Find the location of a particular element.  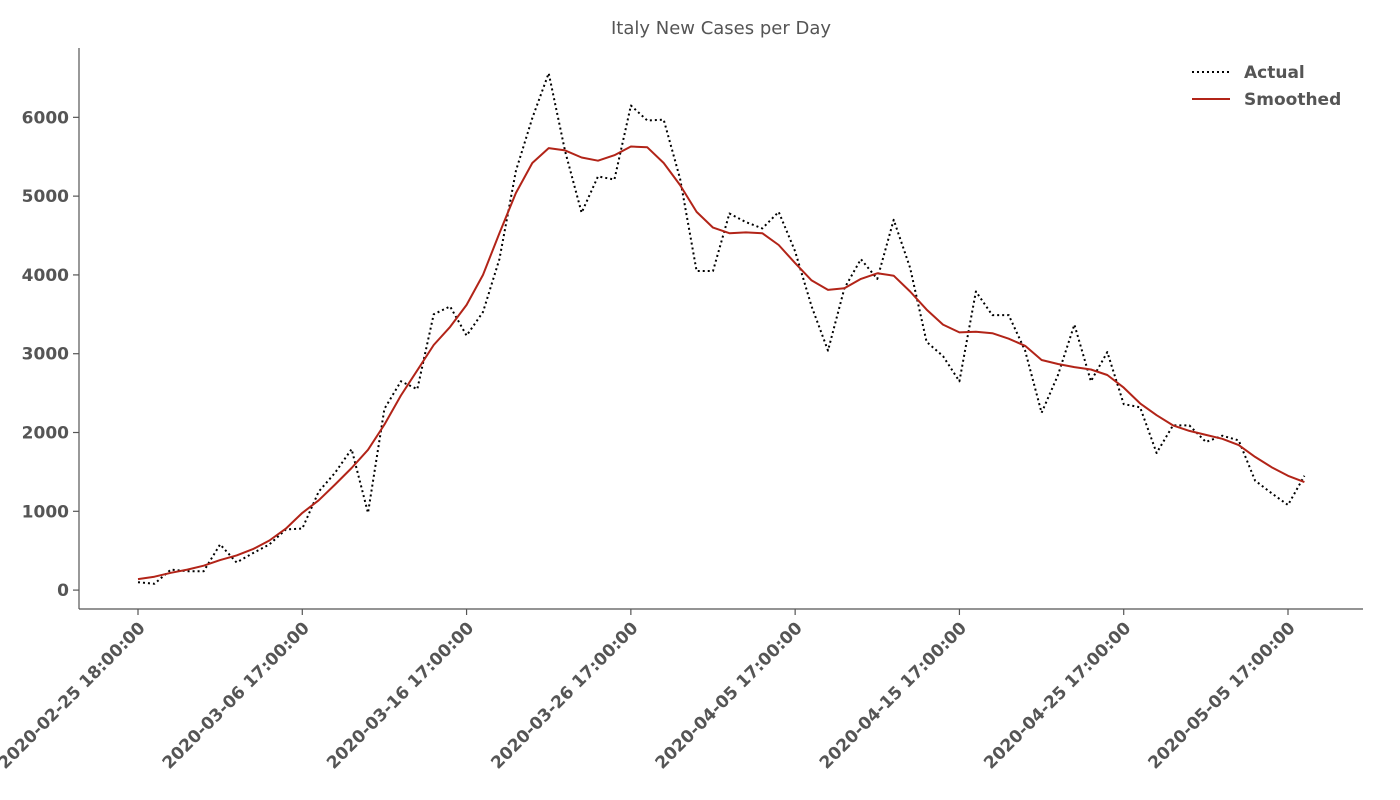

x-tick-label: 2020-03-26 17:00:00 is located at coordinates (564, 695).